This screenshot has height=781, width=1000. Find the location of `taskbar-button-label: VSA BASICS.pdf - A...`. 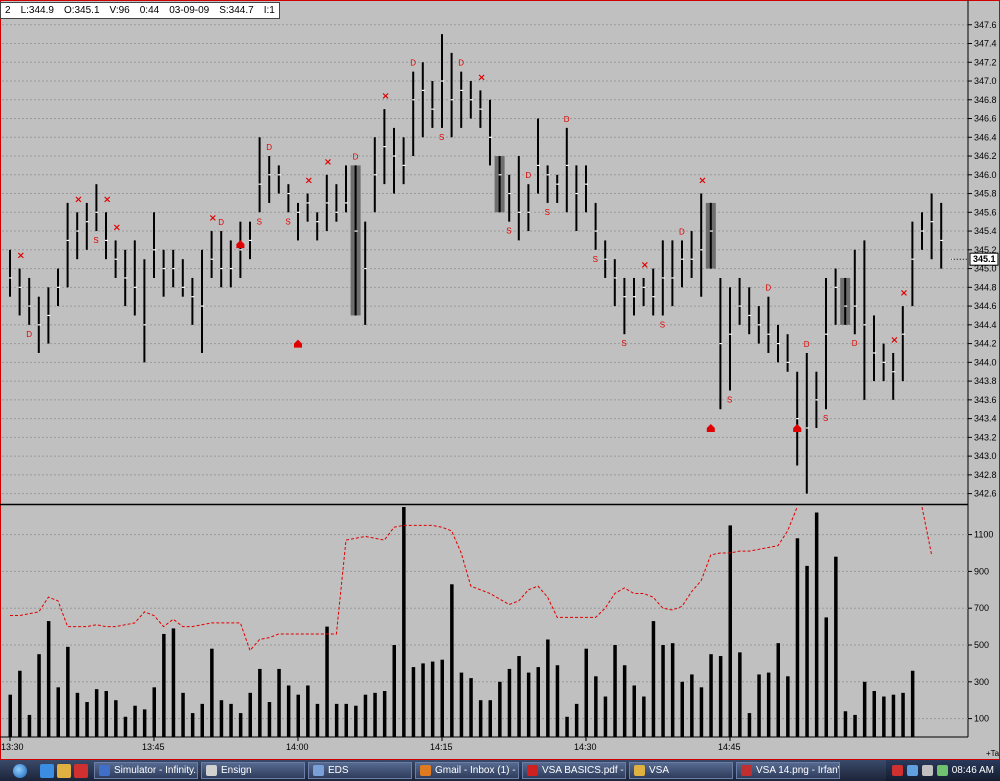

taskbar-button-label: VSA BASICS.pdf - A... is located at coordinates (583, 770).